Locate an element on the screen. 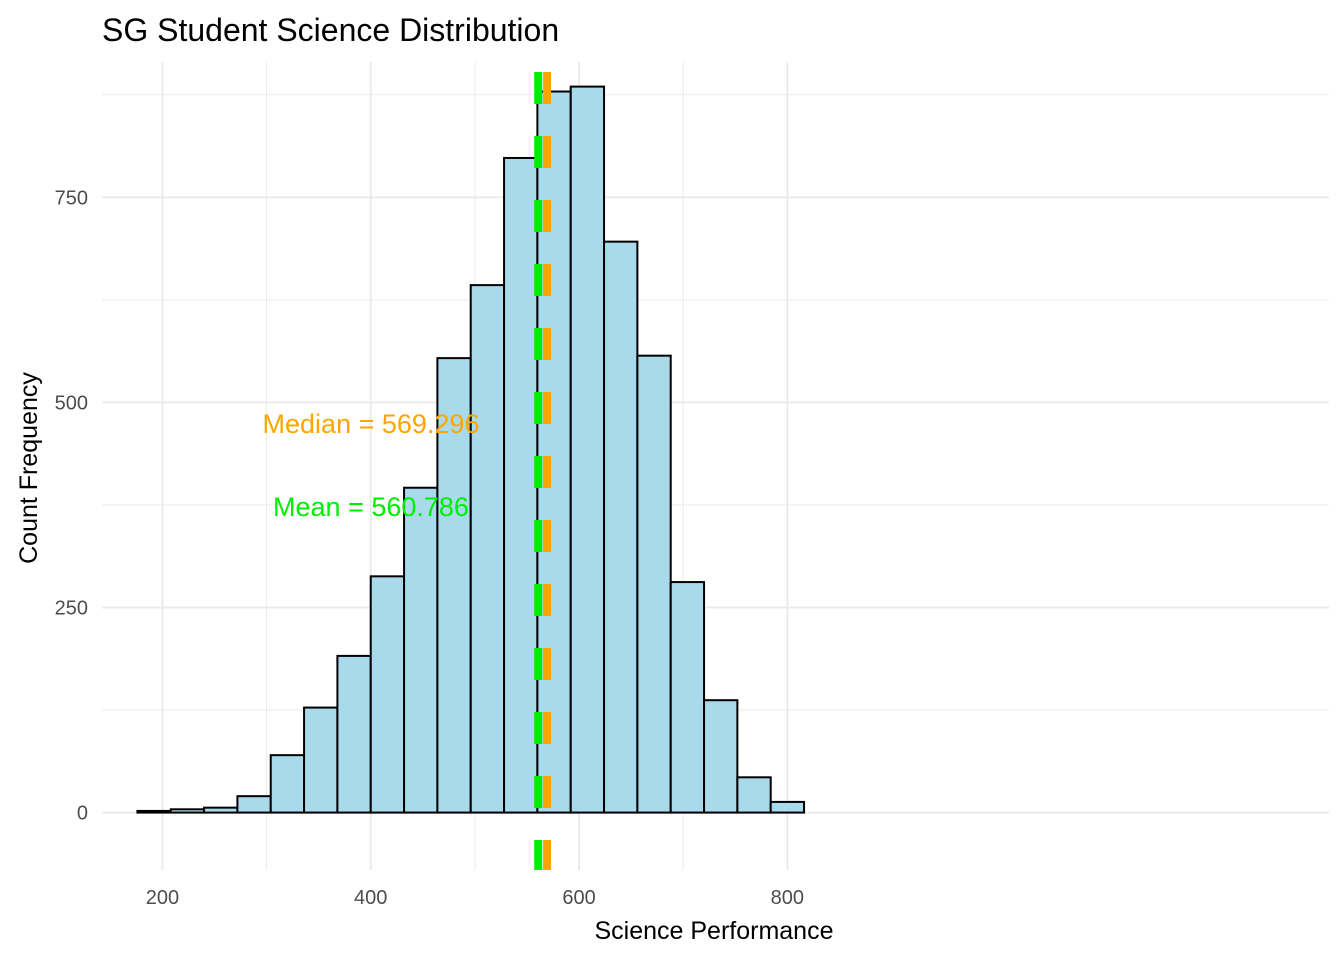 Image resolution: width=1344 pixels, height=960 pixels. x-axis-title: Science Performance is located at coordinates (713, 931).